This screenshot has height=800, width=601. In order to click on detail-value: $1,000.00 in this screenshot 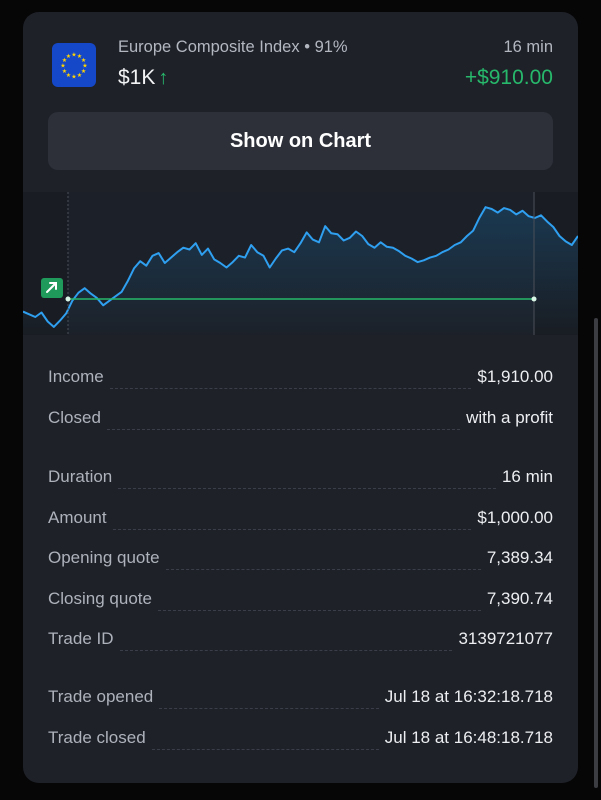, I will do `click(515, 517)`.